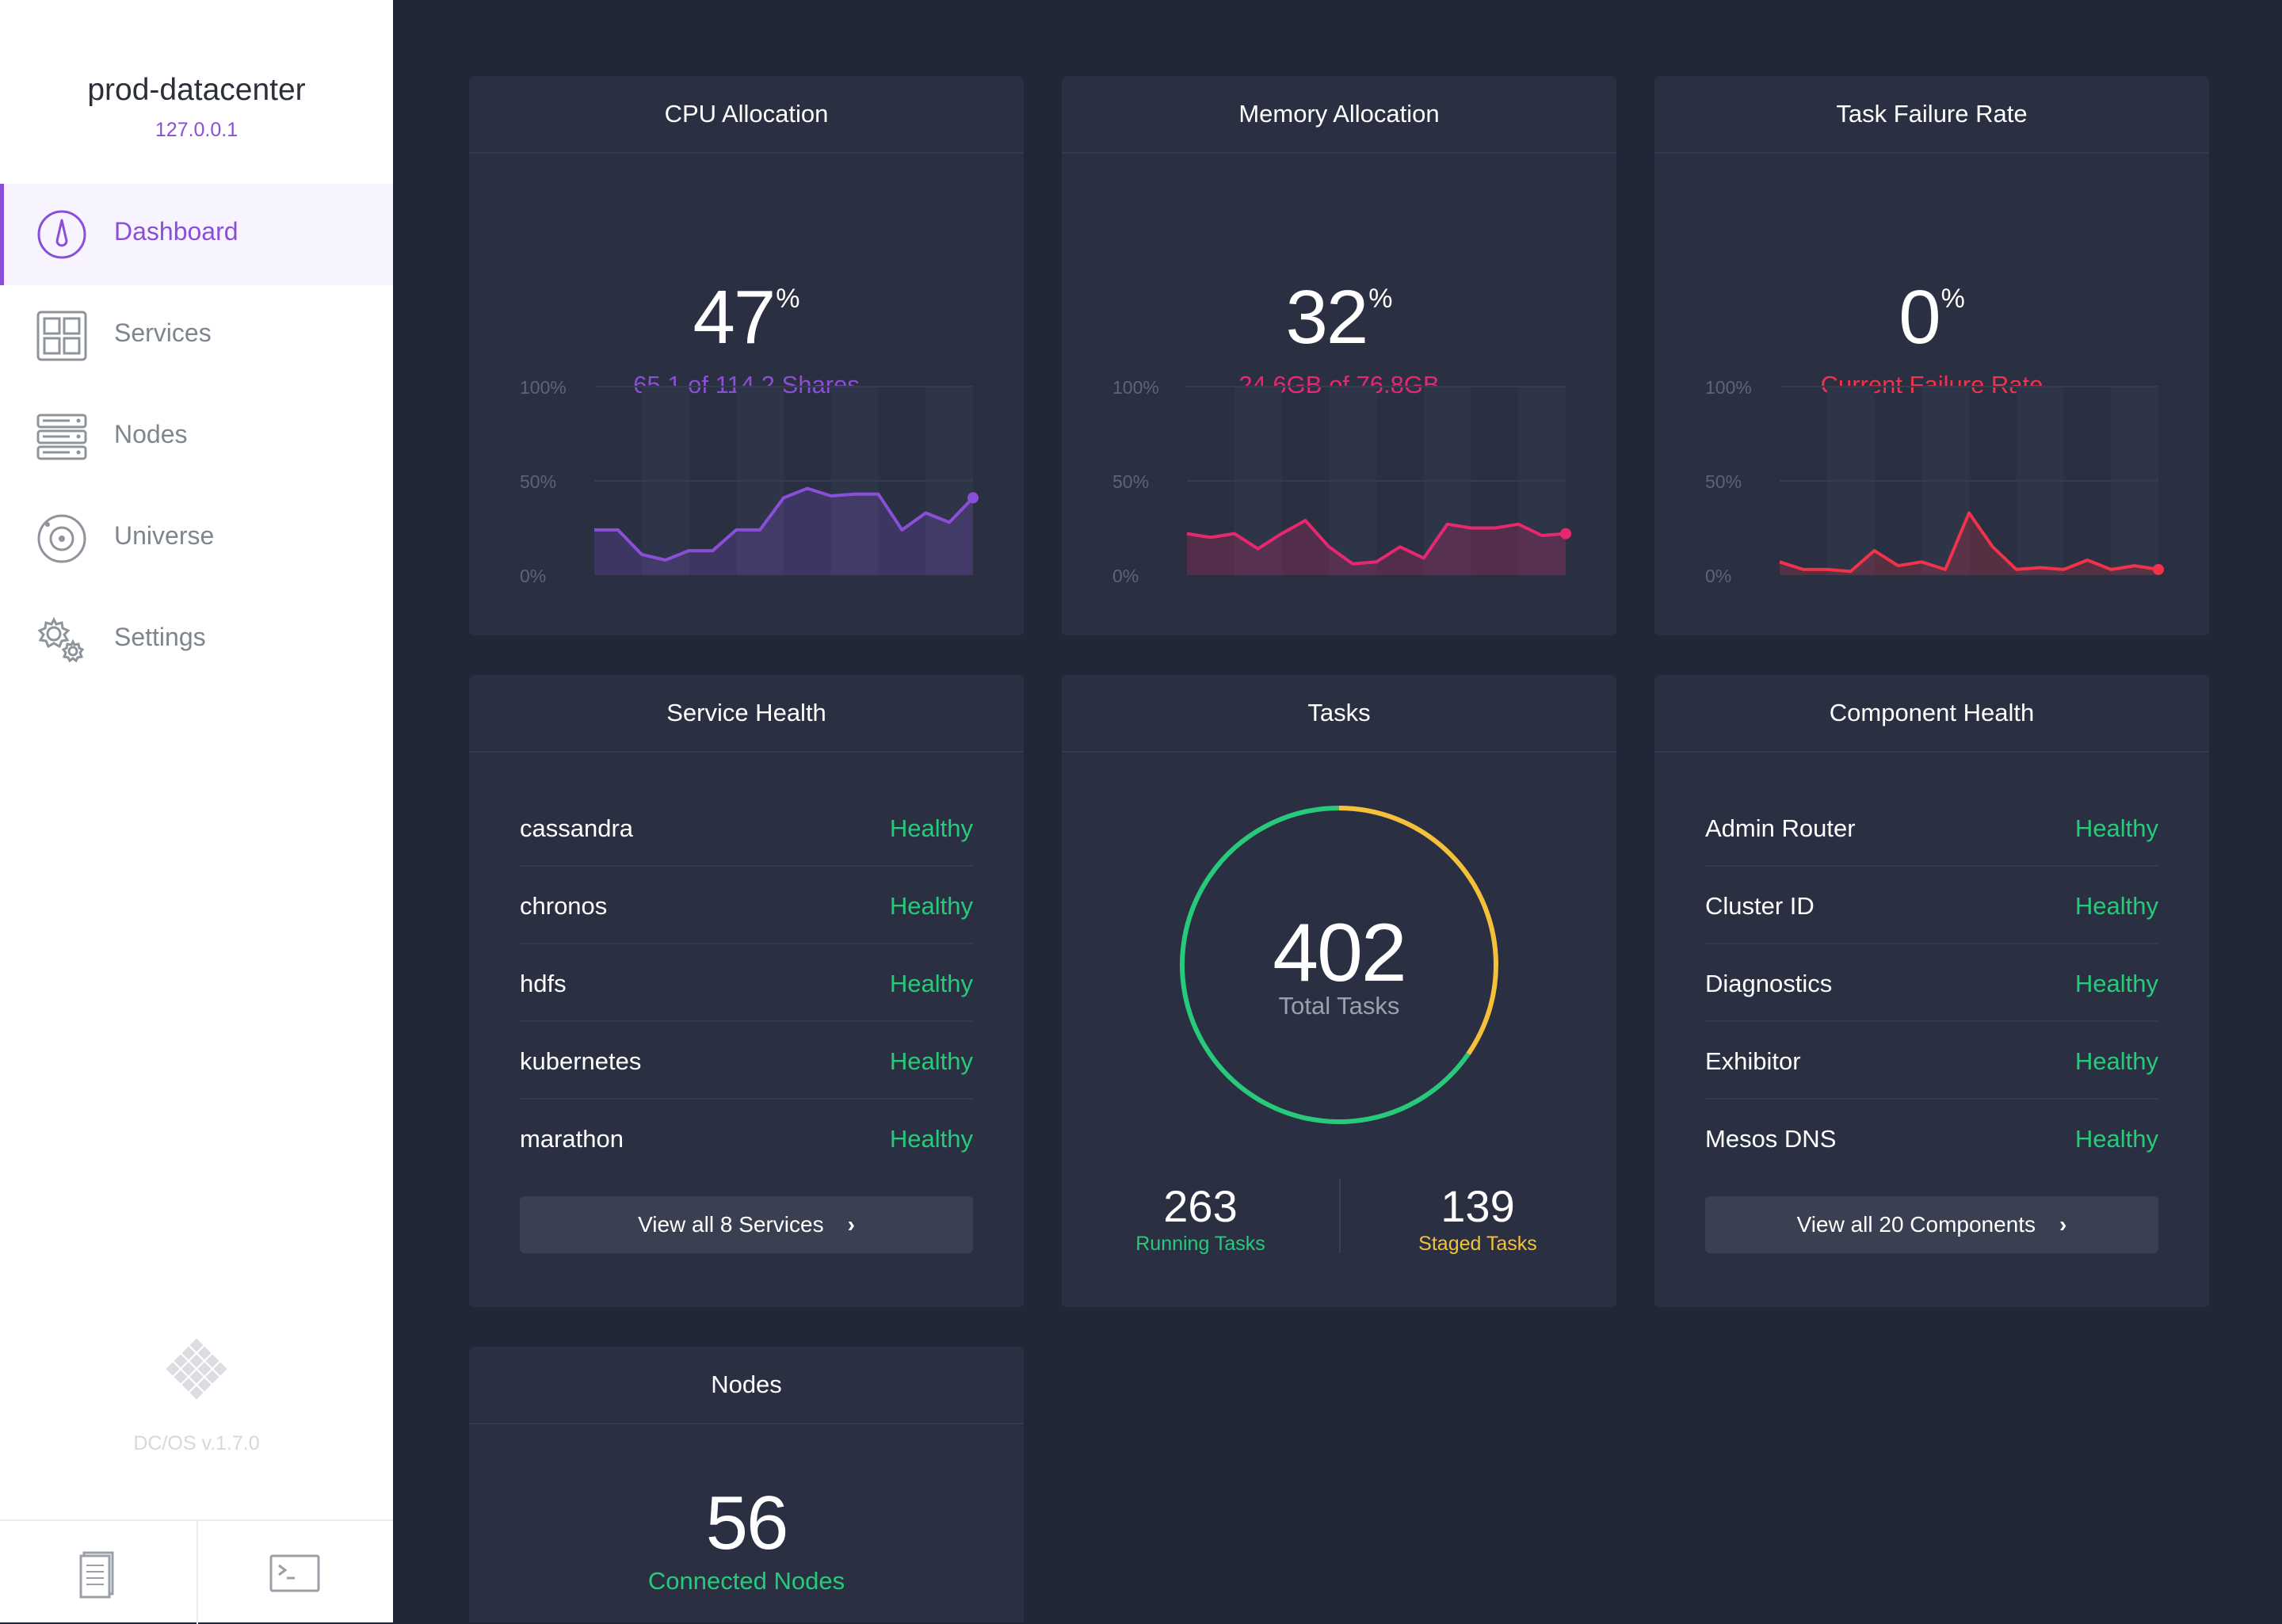 Image resolution: width=2282 pixels, height=1624 pixels. What do you see at coordinates (61, 437) in the screenshot?
I see `nodes-icon` at bounding box center [61, 437].